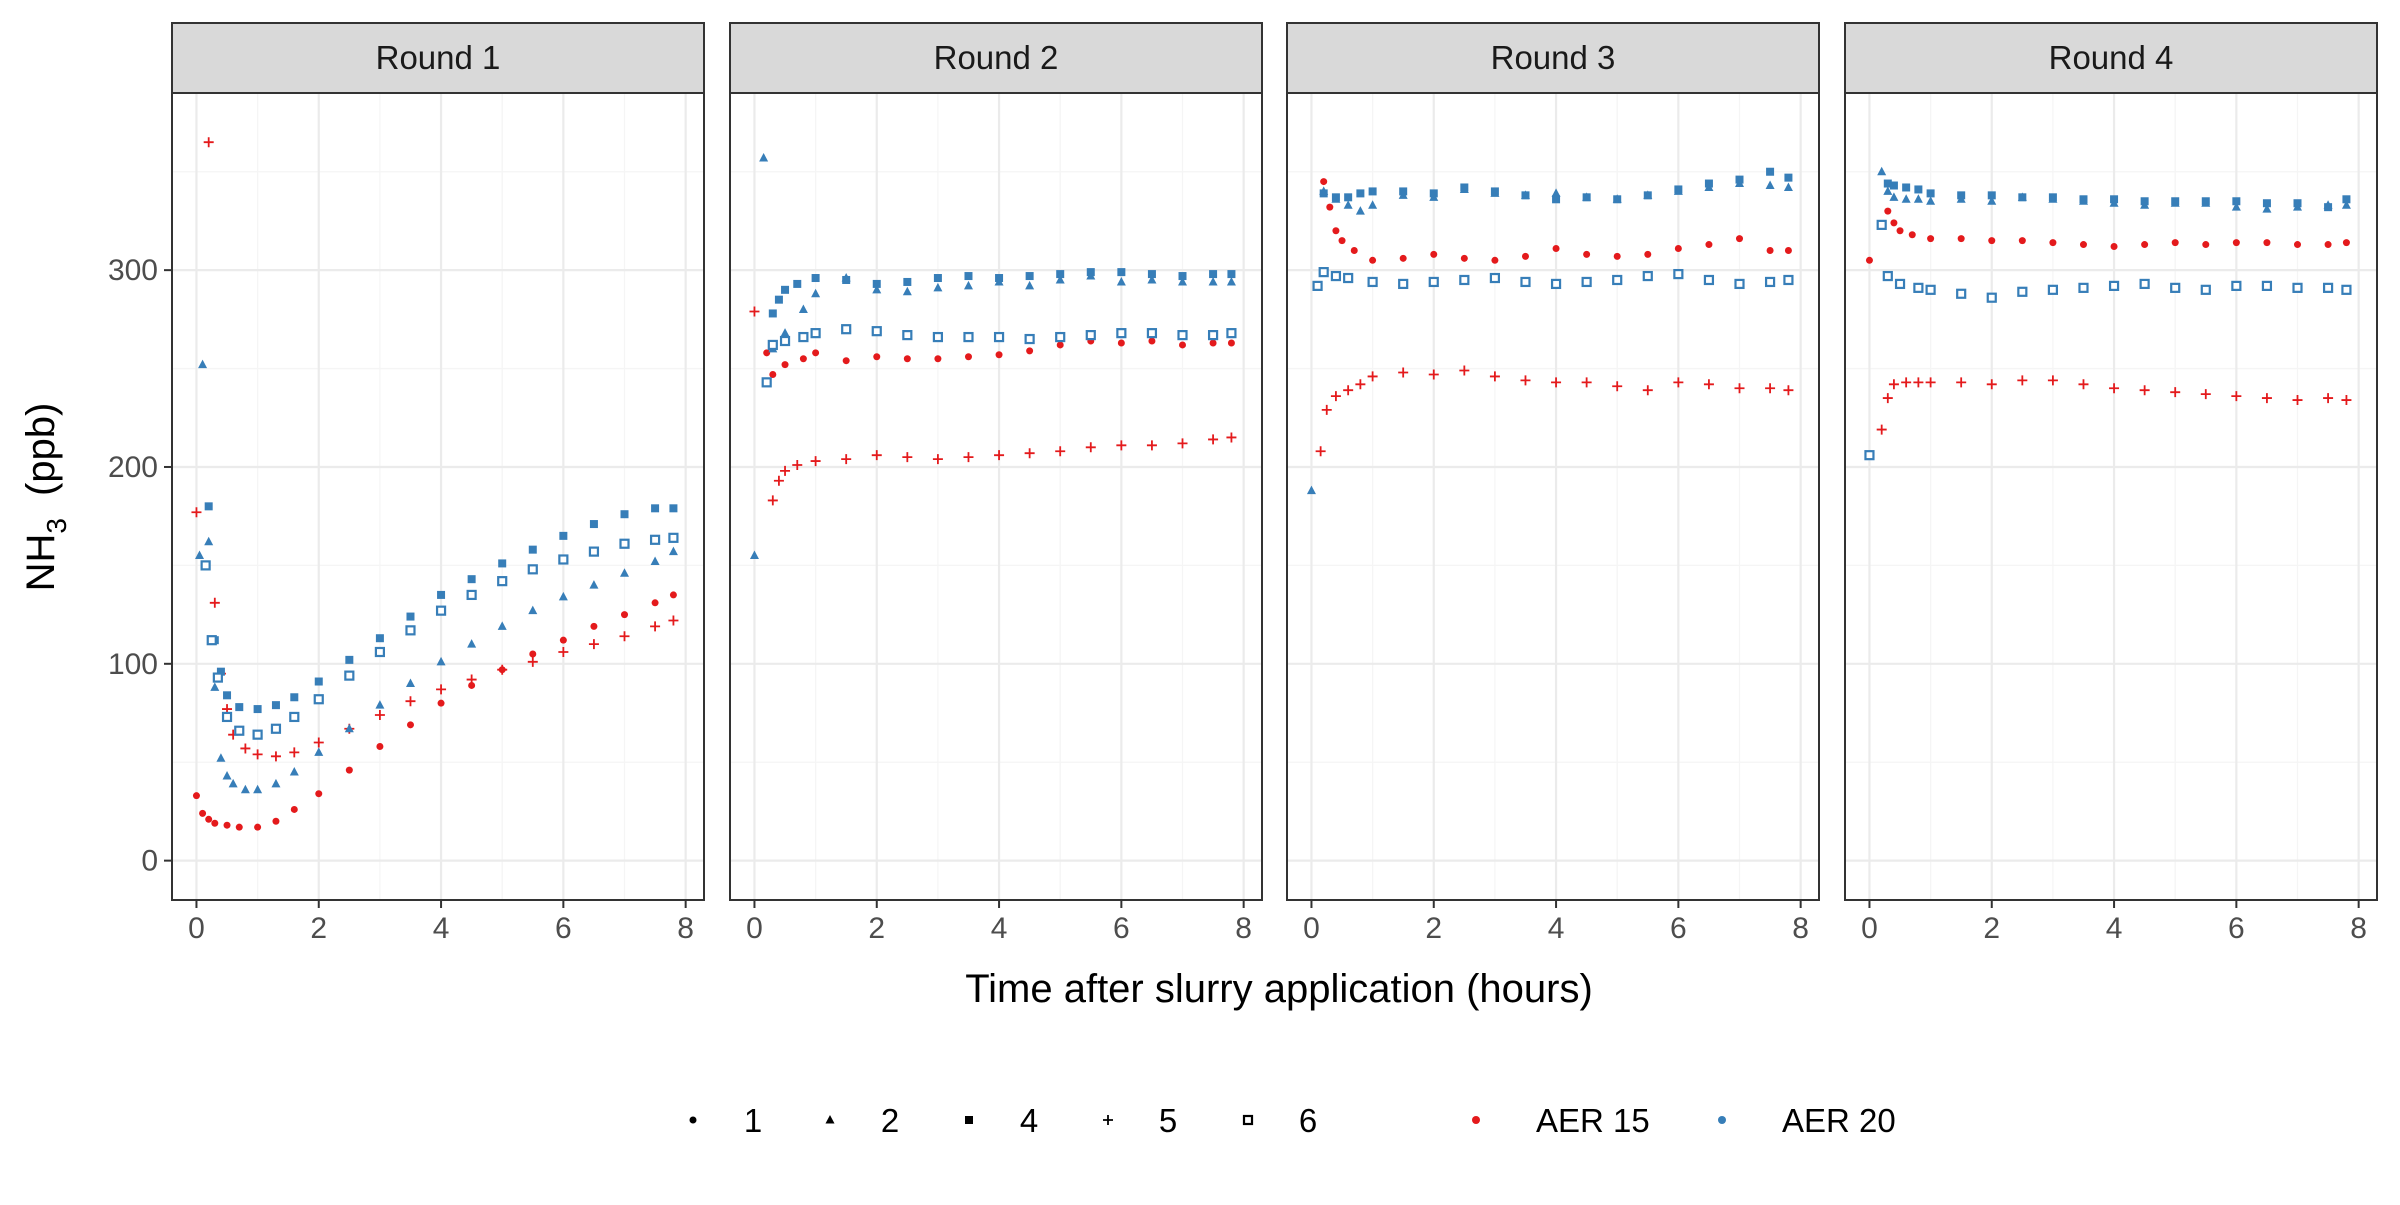 The height and width of the screenshot is (1205, 2400). What do you see at coordinates (1807, 1120) in the screenshot?
I see `legend-item-aer-20: AER 20` at bounding box center [1807, 1120].